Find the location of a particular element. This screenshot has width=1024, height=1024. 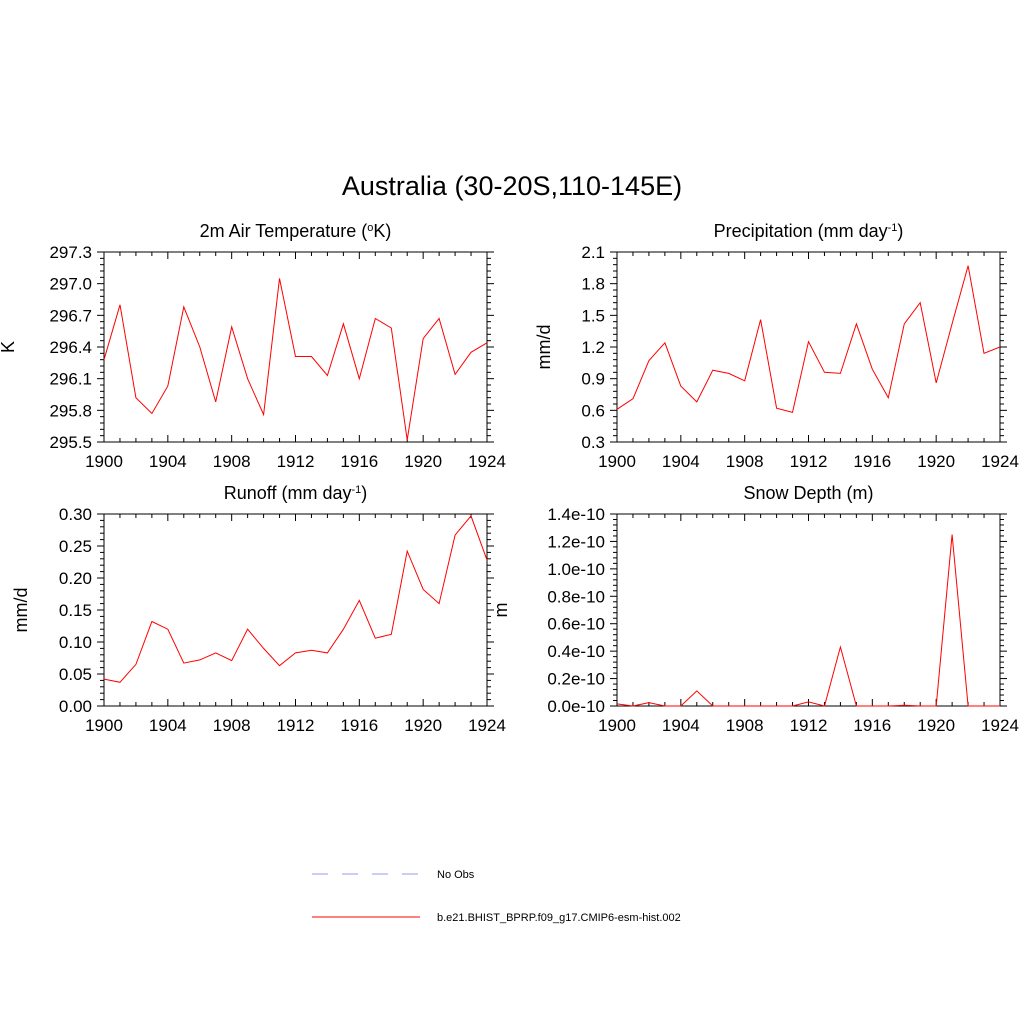

y-tick-label: 2.1 is located at coordinates (593, 252).